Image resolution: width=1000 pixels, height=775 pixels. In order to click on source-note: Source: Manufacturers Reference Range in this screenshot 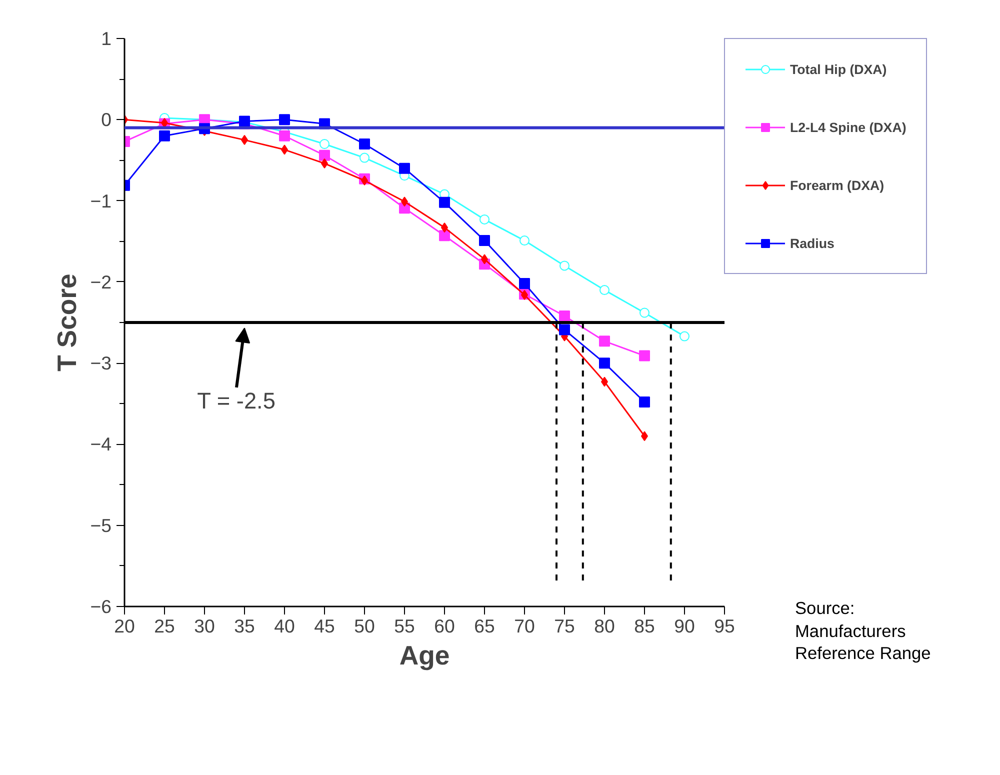, I will do `click(863, 631)`.